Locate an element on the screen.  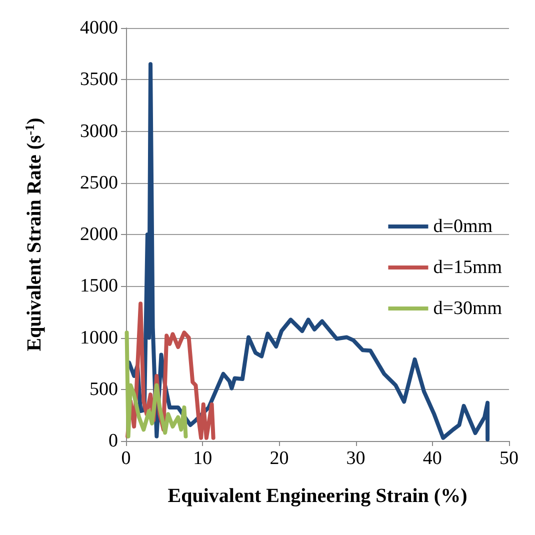
x-tick-label: 50 is located at coordinates (509, 458).